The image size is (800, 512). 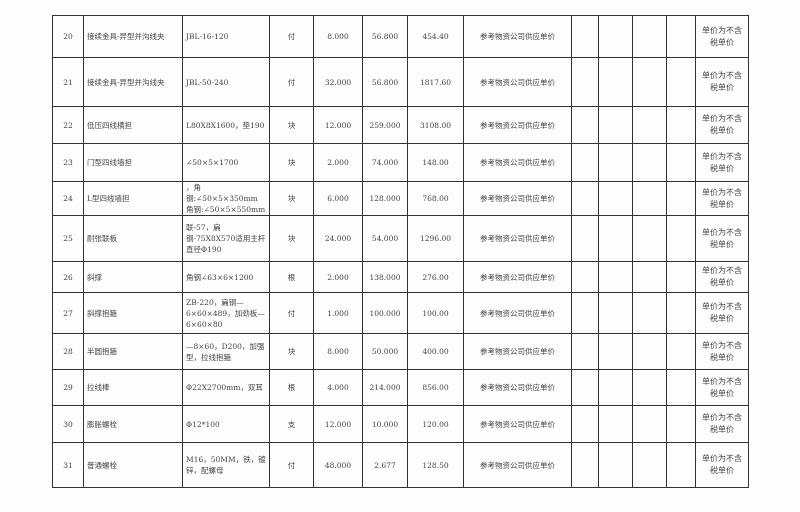 I want to click on material-name: 斜撑, so click(x=133, y=277).